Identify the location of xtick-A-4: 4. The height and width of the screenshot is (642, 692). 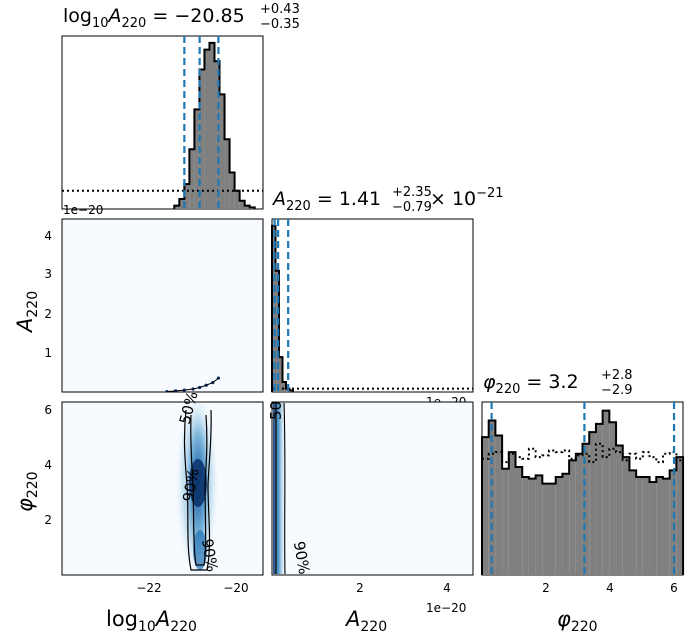
(447, 588).